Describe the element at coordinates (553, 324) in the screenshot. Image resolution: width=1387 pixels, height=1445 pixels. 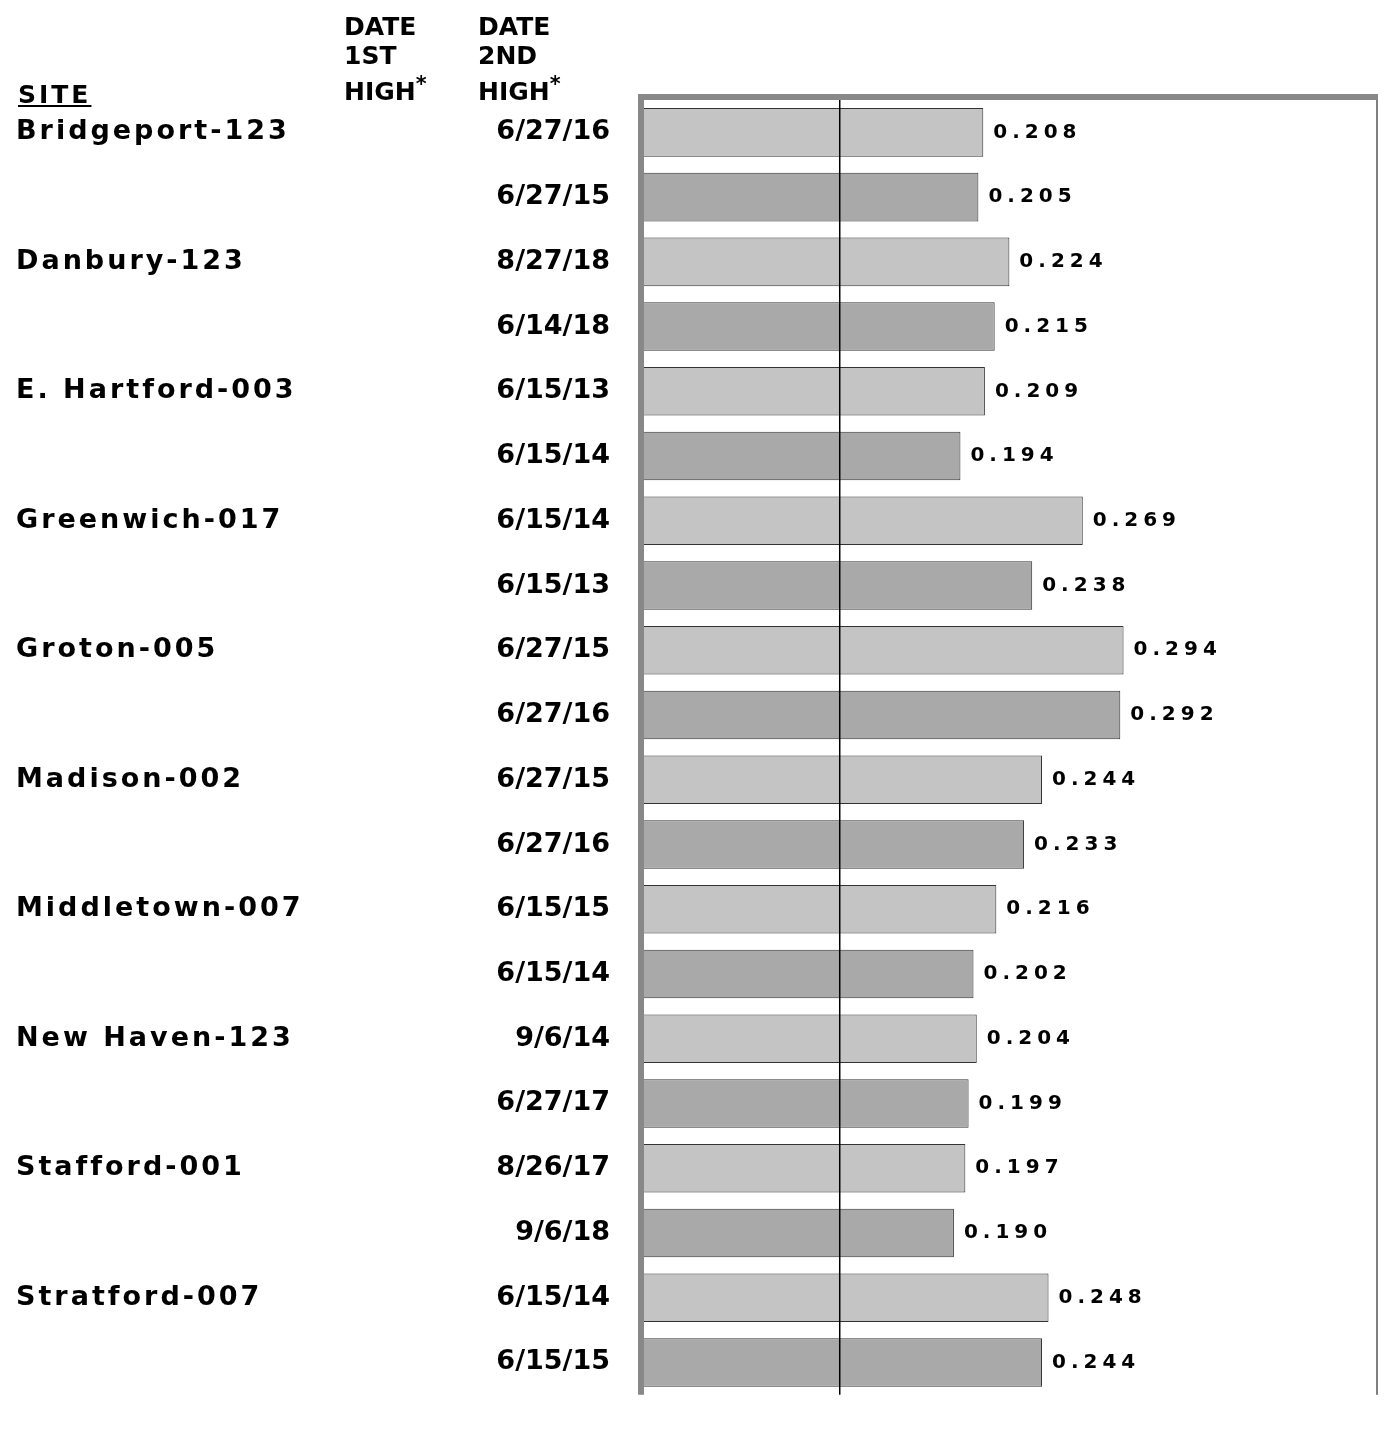
I see `y-tick-label: 6/14/18` at that location.